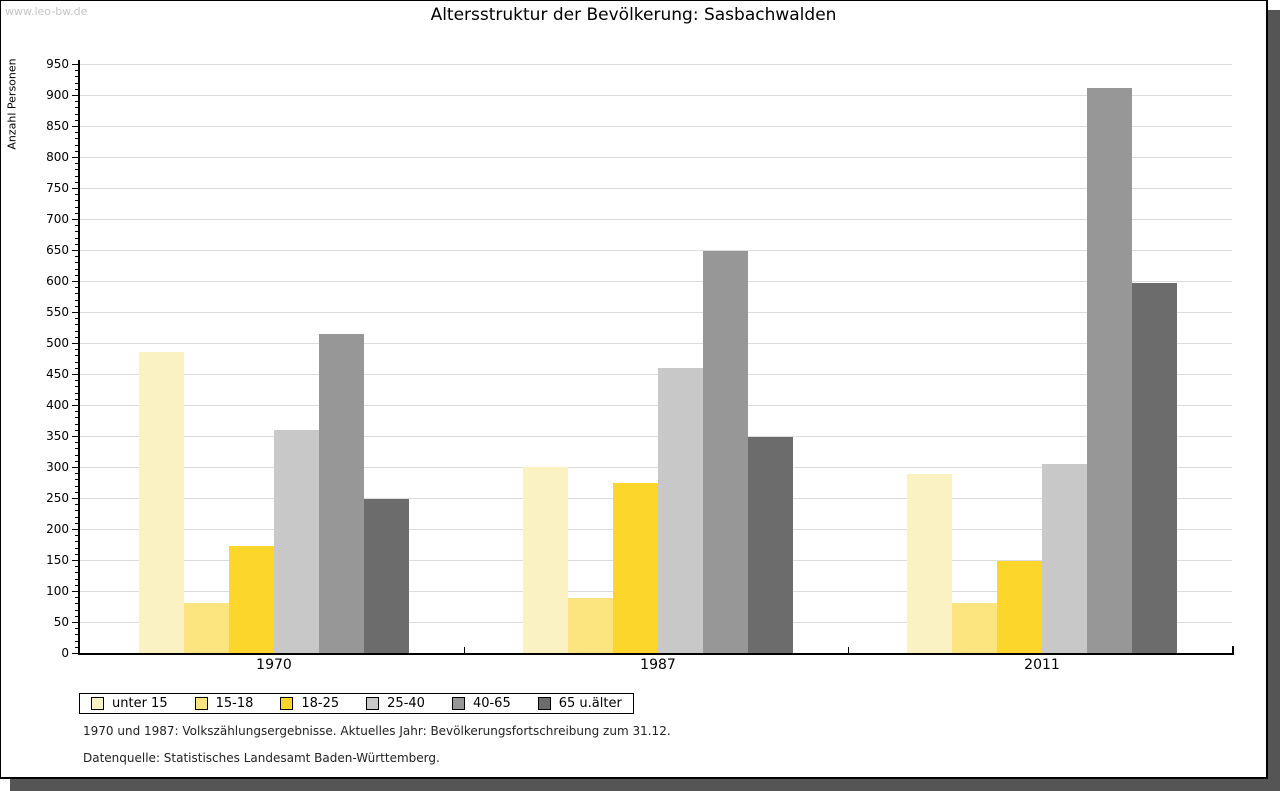  I want to click on bar-40-65-2011, so click(1109, 370).